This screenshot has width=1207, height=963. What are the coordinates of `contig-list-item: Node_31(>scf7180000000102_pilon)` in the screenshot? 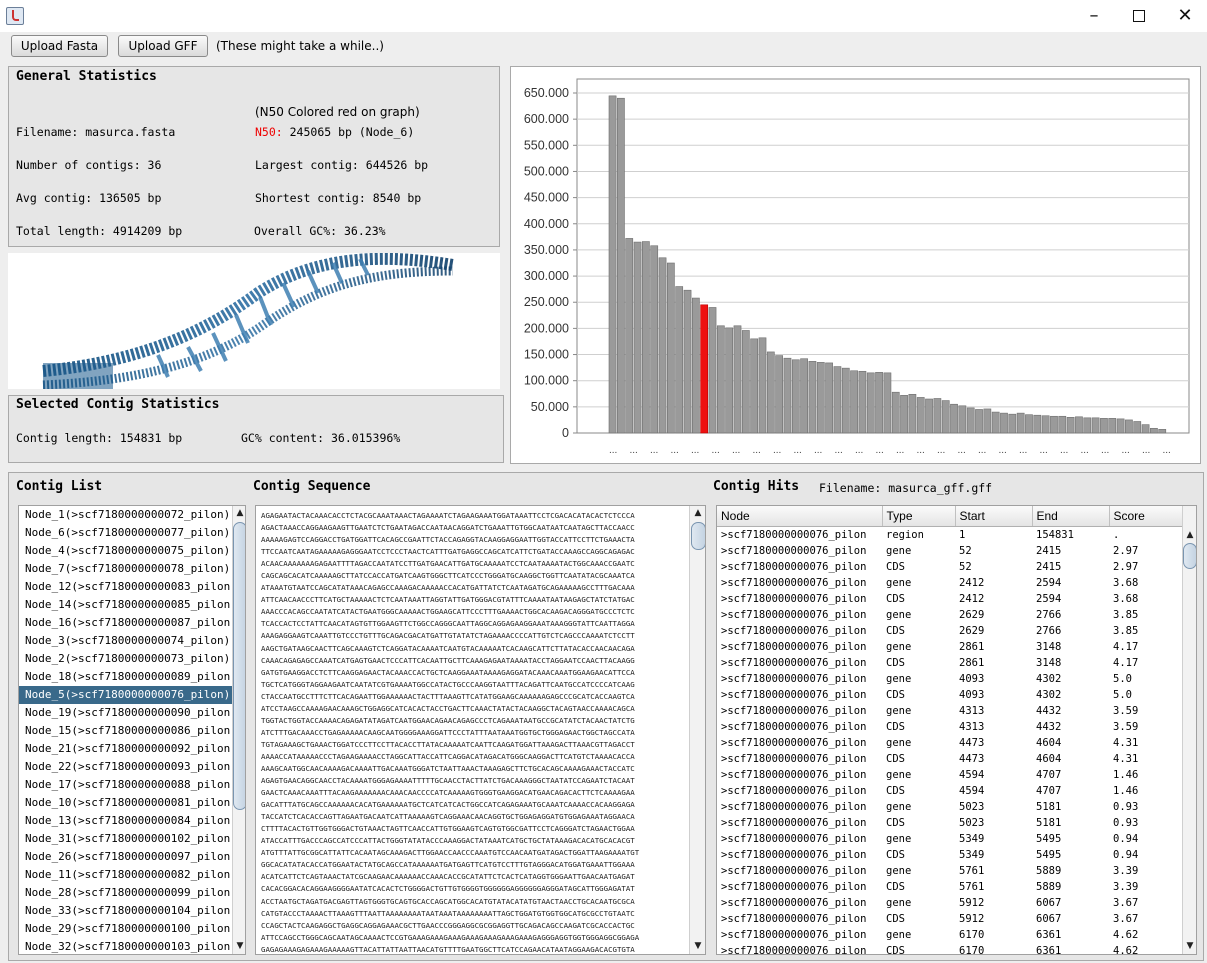 It's located at (131, 838).